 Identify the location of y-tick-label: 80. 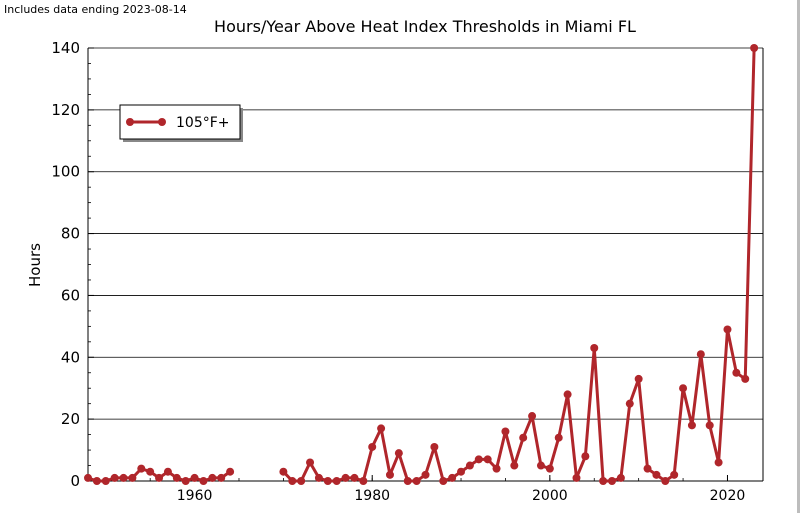
(70, 234).